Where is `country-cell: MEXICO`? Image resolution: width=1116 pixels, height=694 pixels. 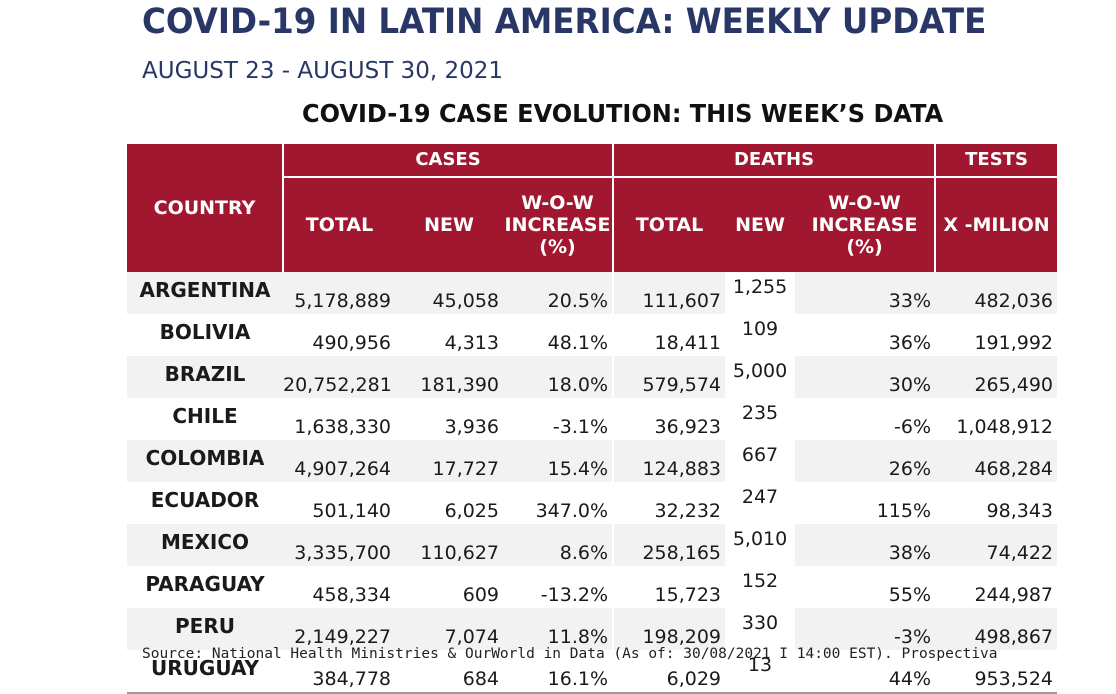
country-cell: MEXICO is located at coordinates (205, 545).